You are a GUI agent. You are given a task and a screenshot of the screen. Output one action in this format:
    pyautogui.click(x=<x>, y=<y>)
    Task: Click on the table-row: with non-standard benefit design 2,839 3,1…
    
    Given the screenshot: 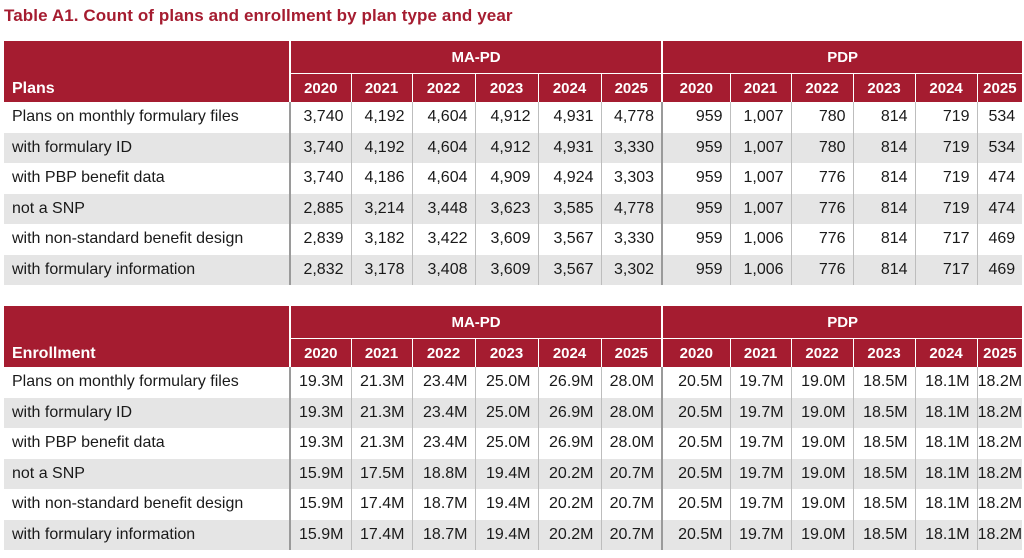 What is the action you would take?
    pyautogui.click(x=513, y=239)
    